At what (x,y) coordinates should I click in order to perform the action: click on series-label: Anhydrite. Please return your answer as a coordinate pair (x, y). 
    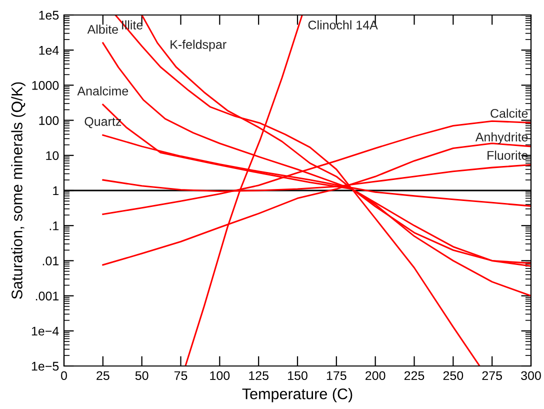
    Looking at the image, I should click on (501, 138).